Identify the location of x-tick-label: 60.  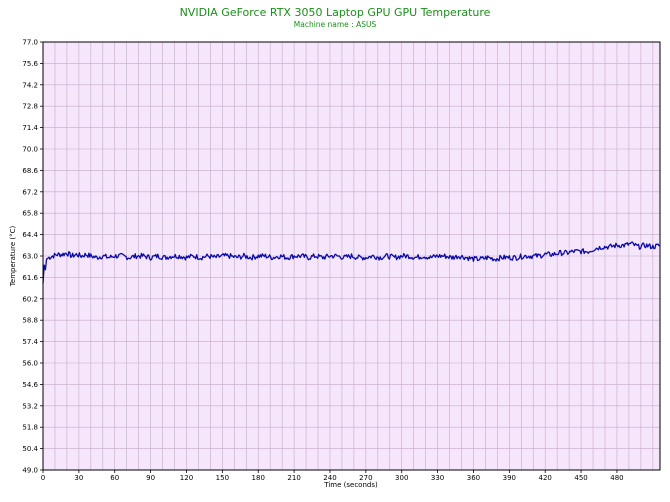
(114, 478).